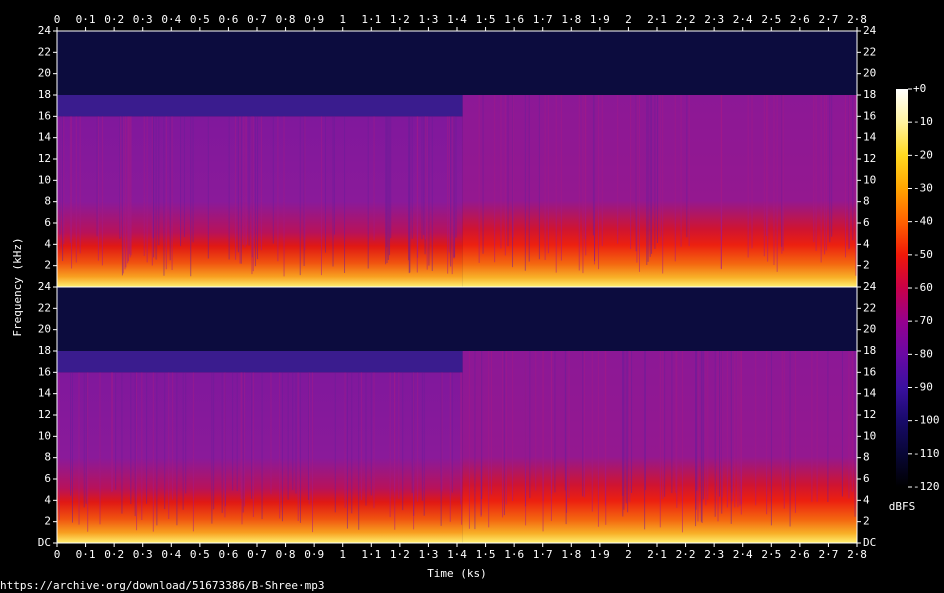 The width and height of the screenshot is (944, 593). Describe the element at coordinates (923, 121) in the screenshot. I see `colorbar-tick-label: -10` at that location.